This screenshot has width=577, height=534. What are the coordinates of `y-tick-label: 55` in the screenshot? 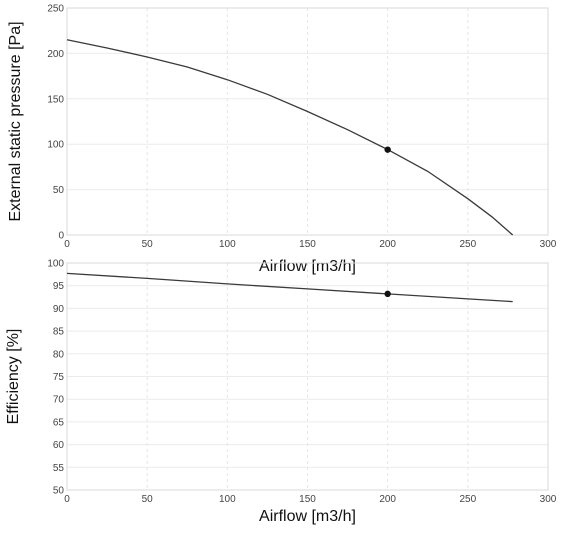 It's located at (59, 468).